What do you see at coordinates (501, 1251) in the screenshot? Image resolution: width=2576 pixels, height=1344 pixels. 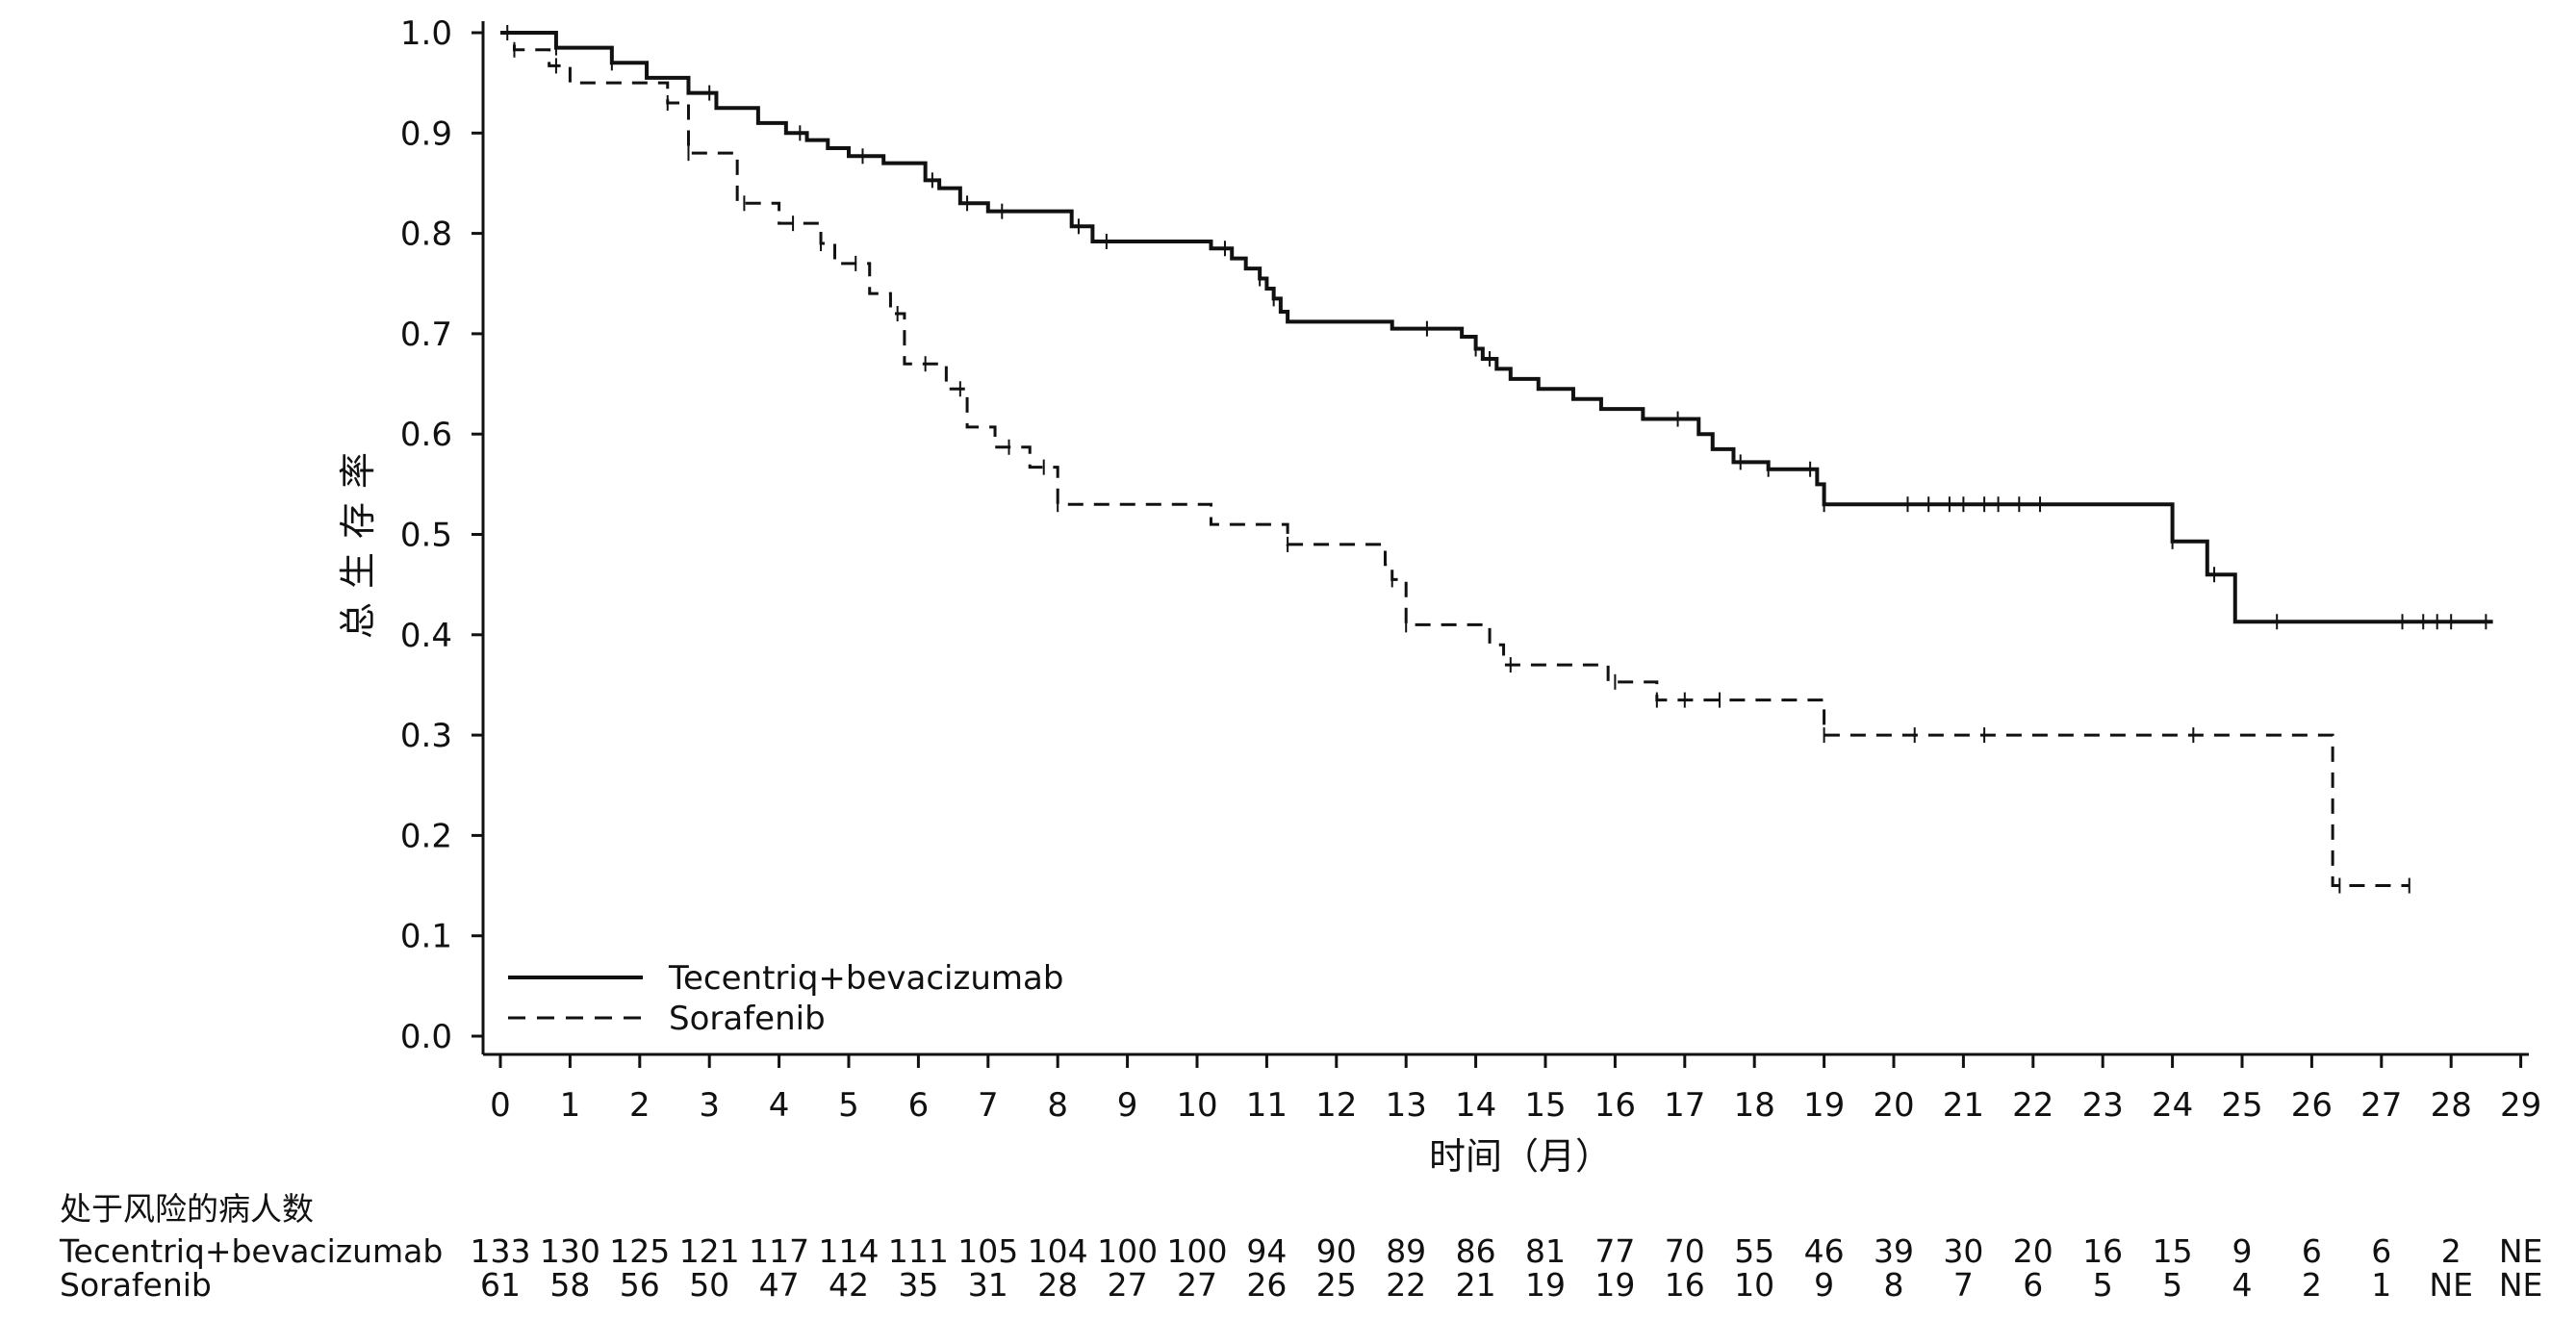 I see `risk-value: 133` at bounding box center [501, 1251].